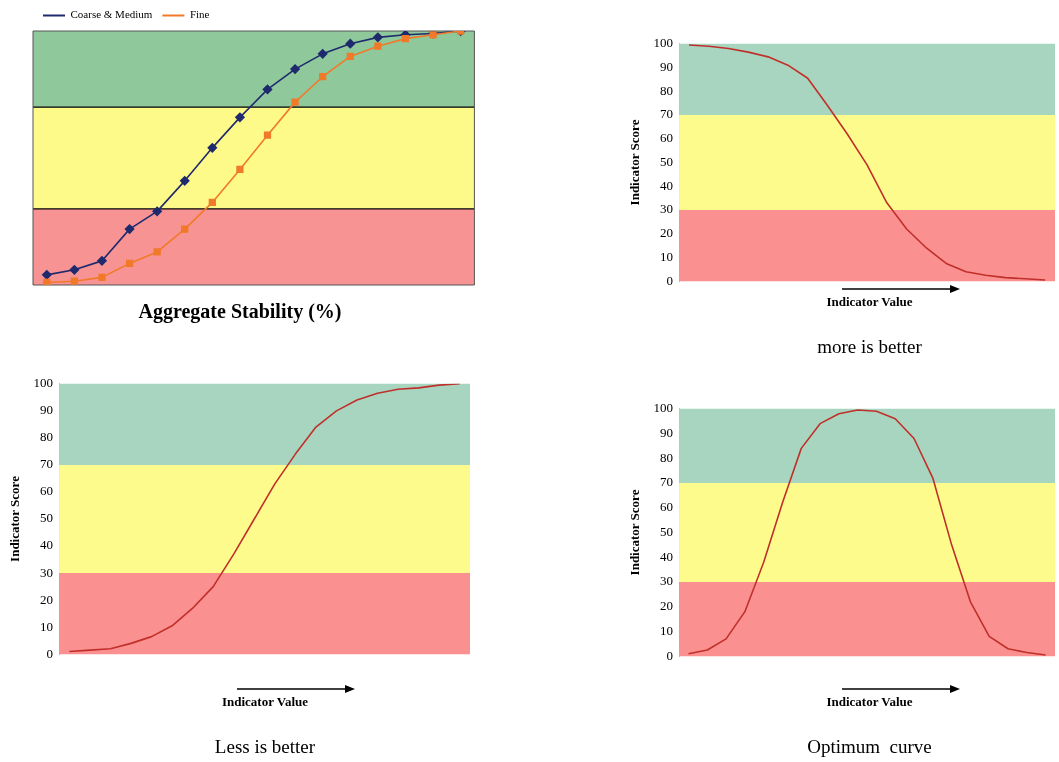 The image size is (1059, 762). I want to click on legend-label: Fine, so click(199, 14).